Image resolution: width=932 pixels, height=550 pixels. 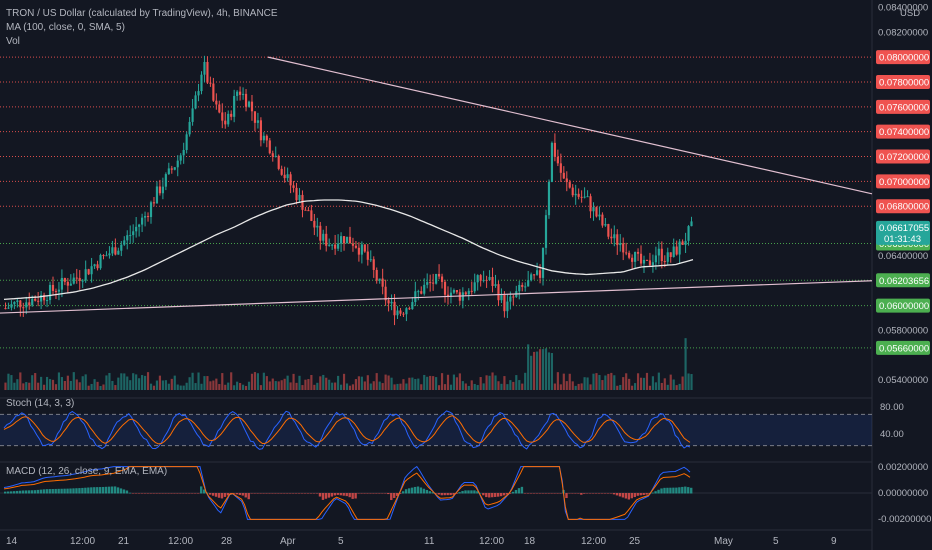 I want to click on macd-legend: MACD (12, 26, close, 9, EMA, EMA), so click(x=87, y=471).